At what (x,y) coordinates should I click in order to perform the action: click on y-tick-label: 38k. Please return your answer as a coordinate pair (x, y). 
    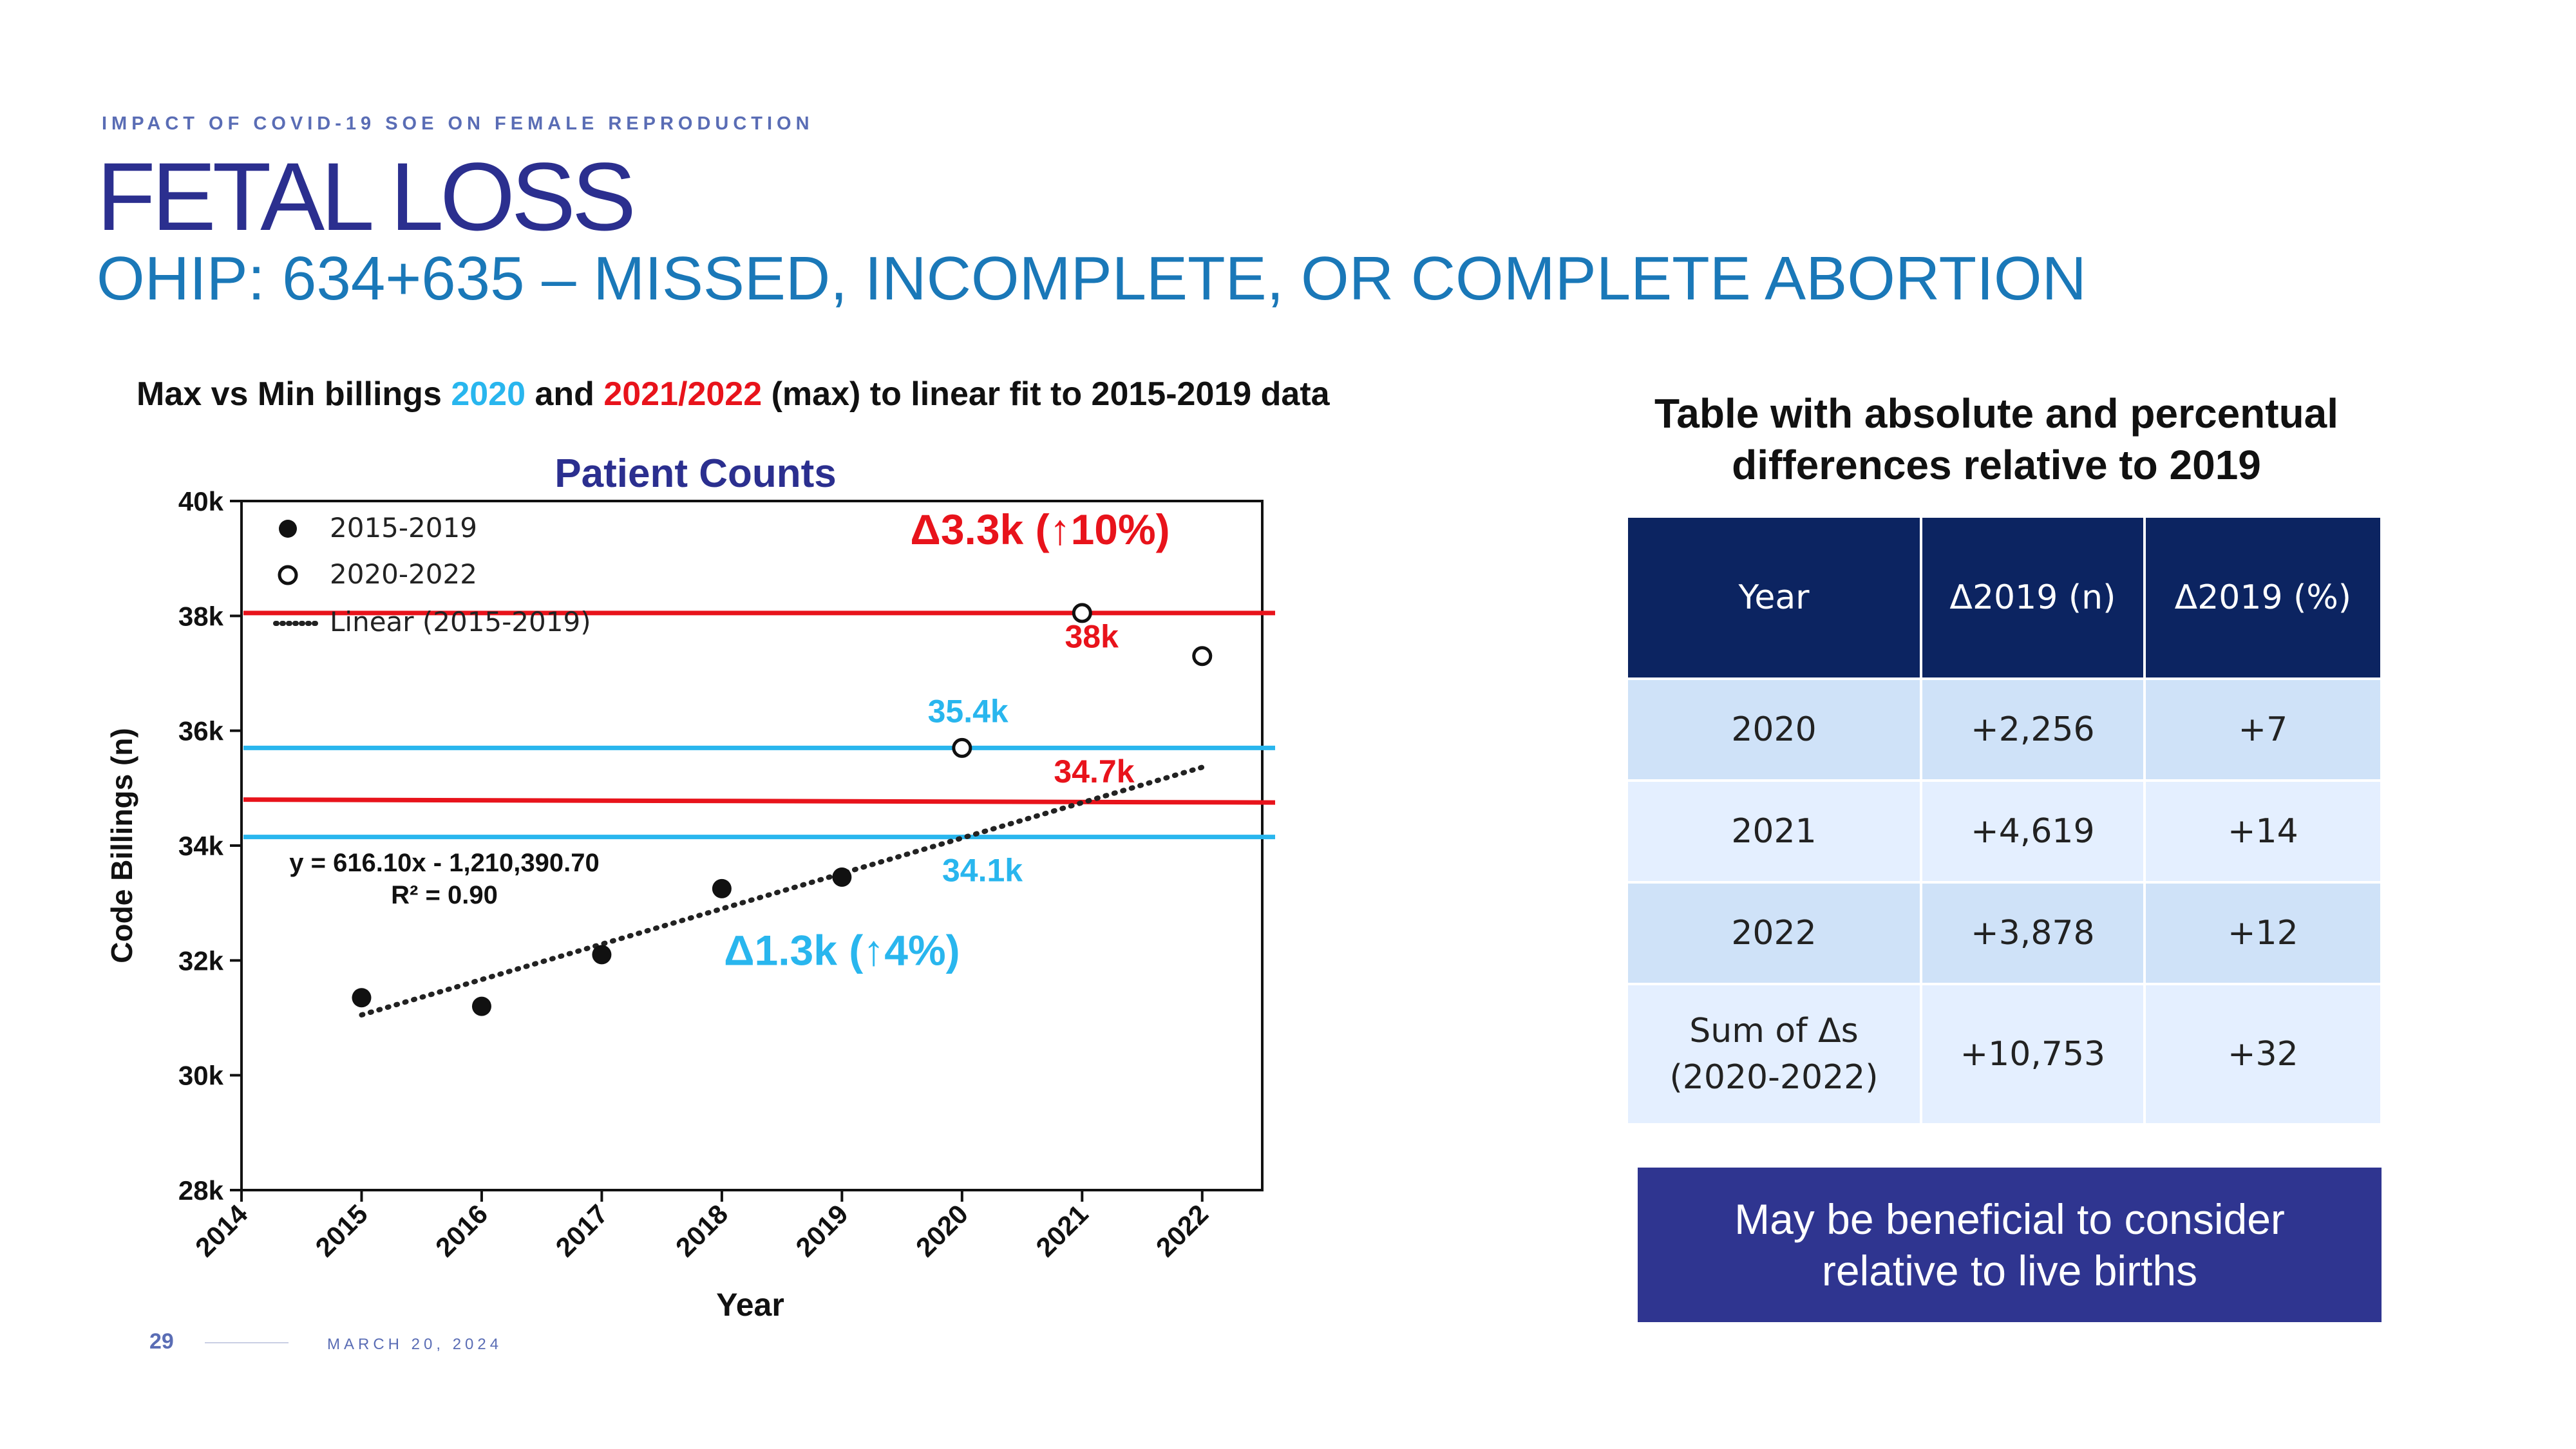
    Looking at the image, I should click on (201, 616).